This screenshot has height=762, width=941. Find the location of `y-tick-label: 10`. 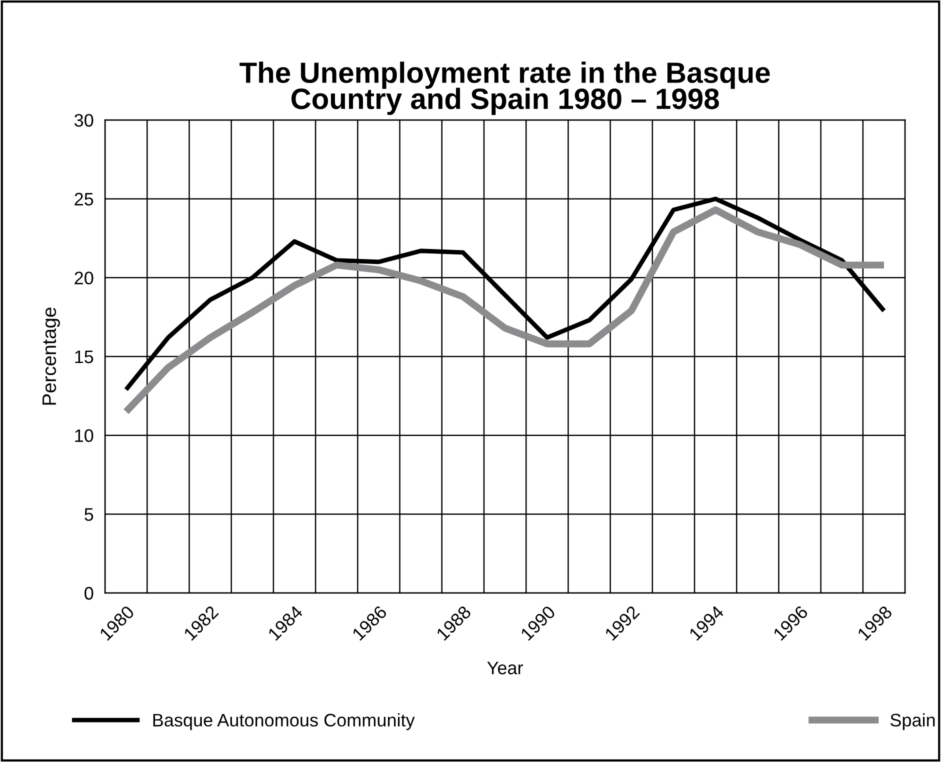

y-tick-label: 10 is located at coordinates (84, 435).